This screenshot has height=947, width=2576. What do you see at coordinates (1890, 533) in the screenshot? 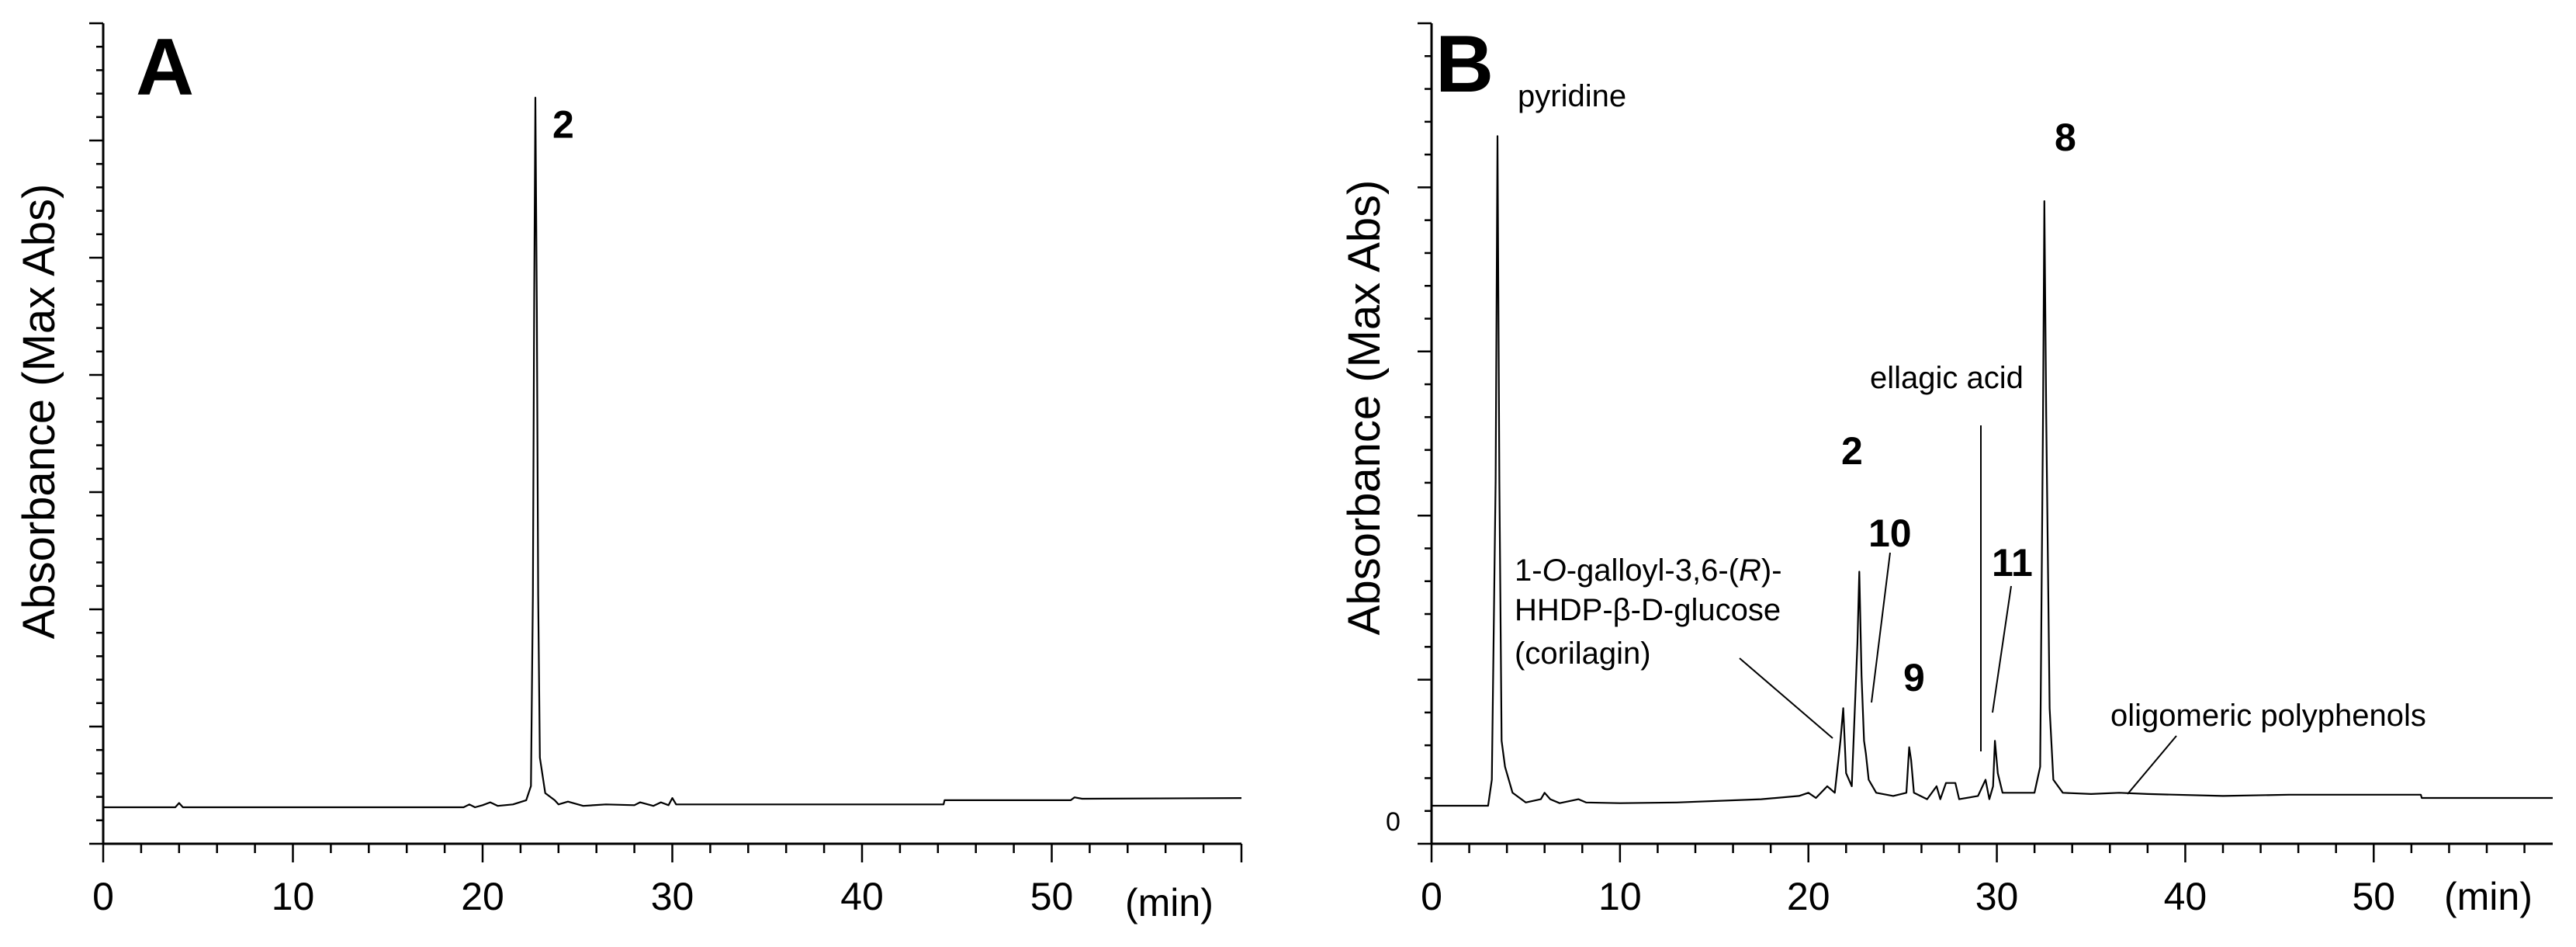
I see `peak-label-10: 10` at bounding box center [1890, 533].